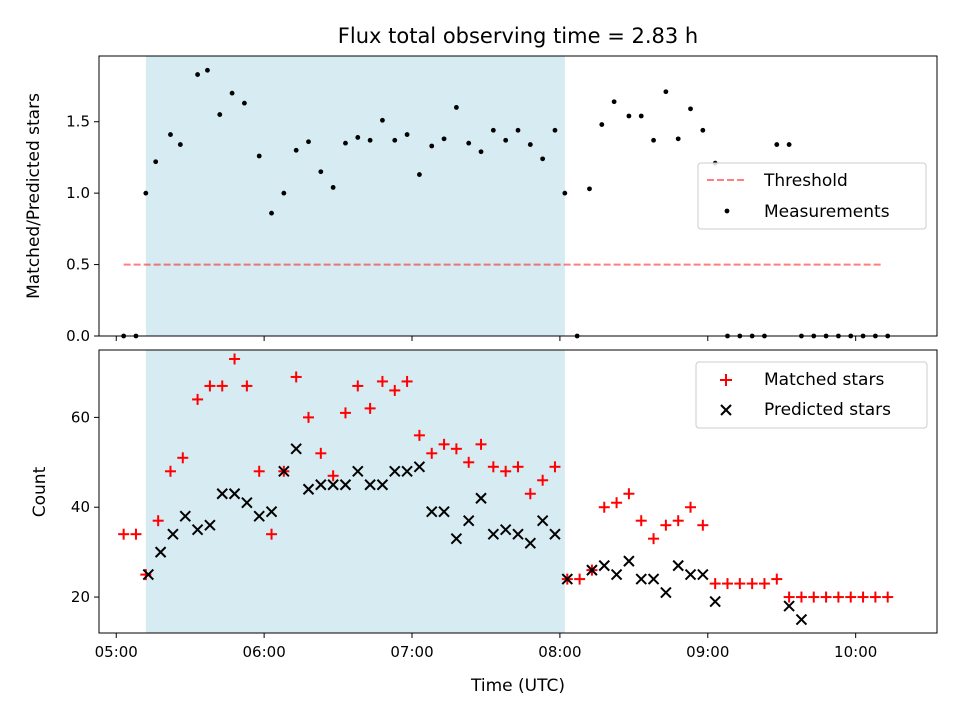  What do you see at coordinates (726, 380) in the screenshot?
I see `matched-legend-marker` at bounding box center [726, 380].